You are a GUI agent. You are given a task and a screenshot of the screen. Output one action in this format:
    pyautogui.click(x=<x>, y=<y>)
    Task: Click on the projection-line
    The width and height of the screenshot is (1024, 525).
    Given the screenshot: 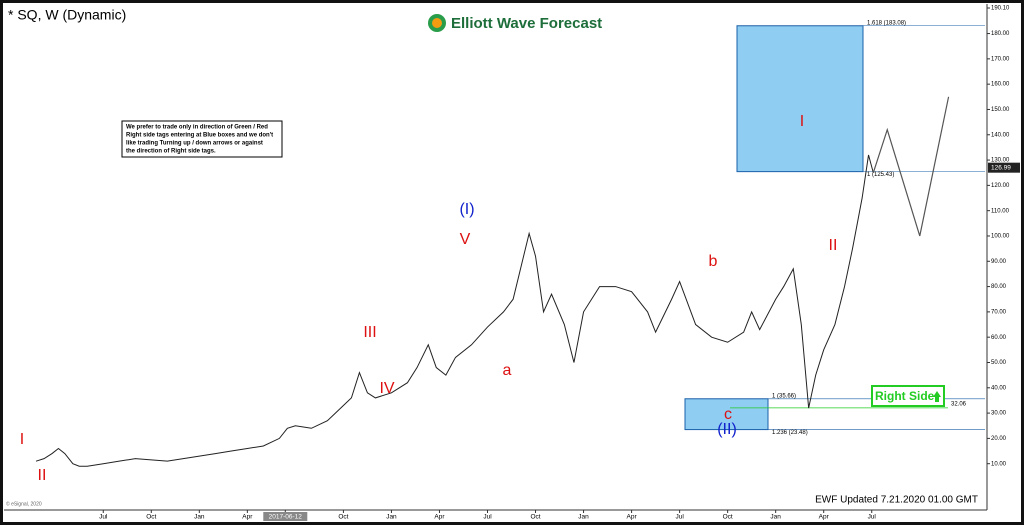 What is the action you would take?
    pyautogui.click(x=911, y=166)
    